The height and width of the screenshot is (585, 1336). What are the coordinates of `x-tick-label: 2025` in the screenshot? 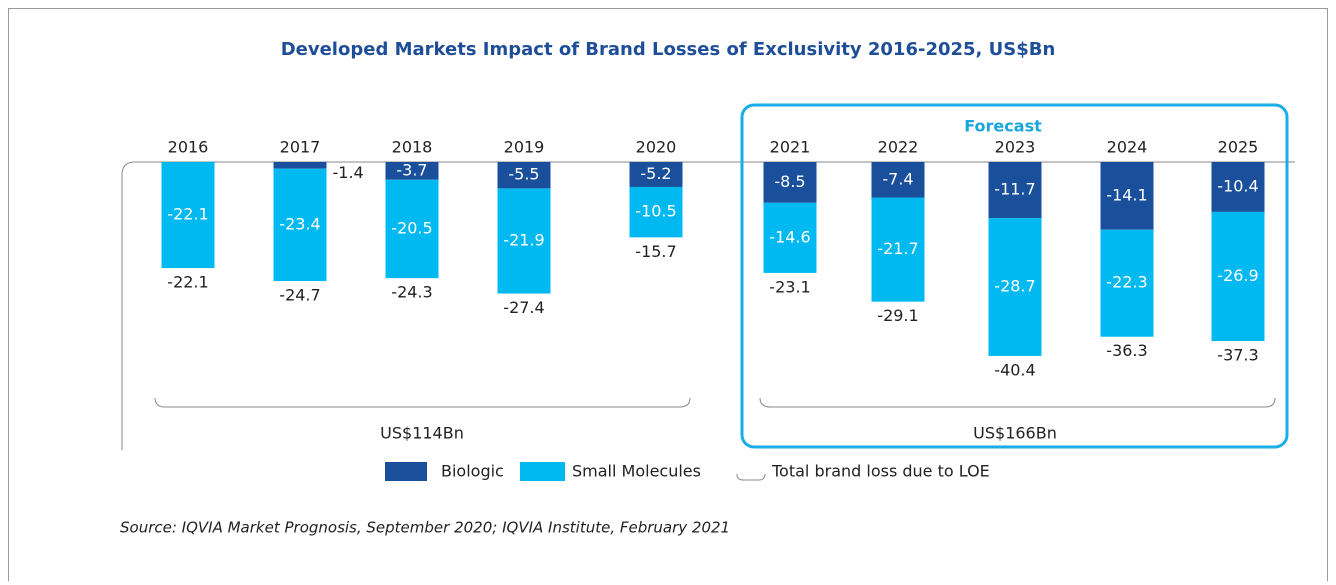 It's located at (1238, 147).